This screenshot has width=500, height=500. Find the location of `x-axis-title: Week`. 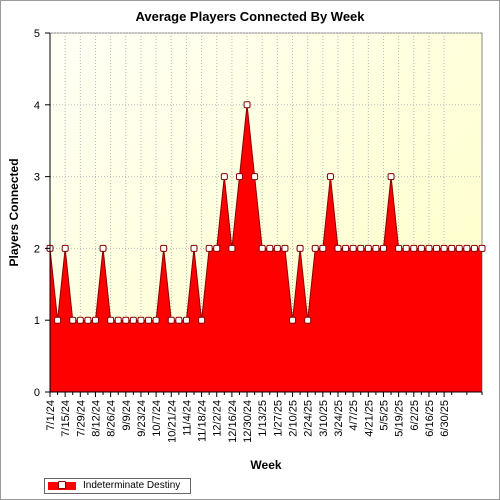

x-axis-title: Week is located at coordinates (265, 465).